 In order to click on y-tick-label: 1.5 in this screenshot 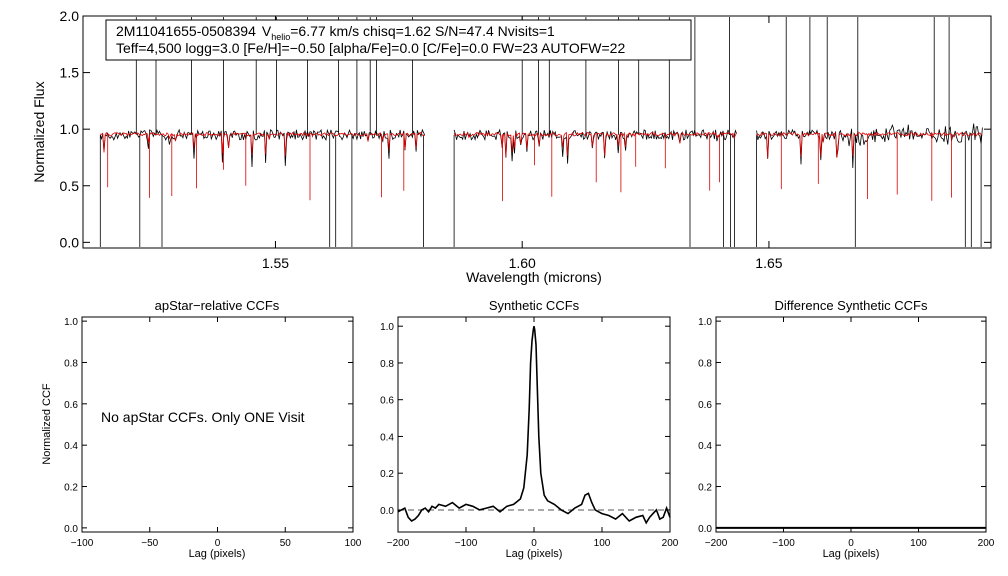, I will do `click(70, 73)`.